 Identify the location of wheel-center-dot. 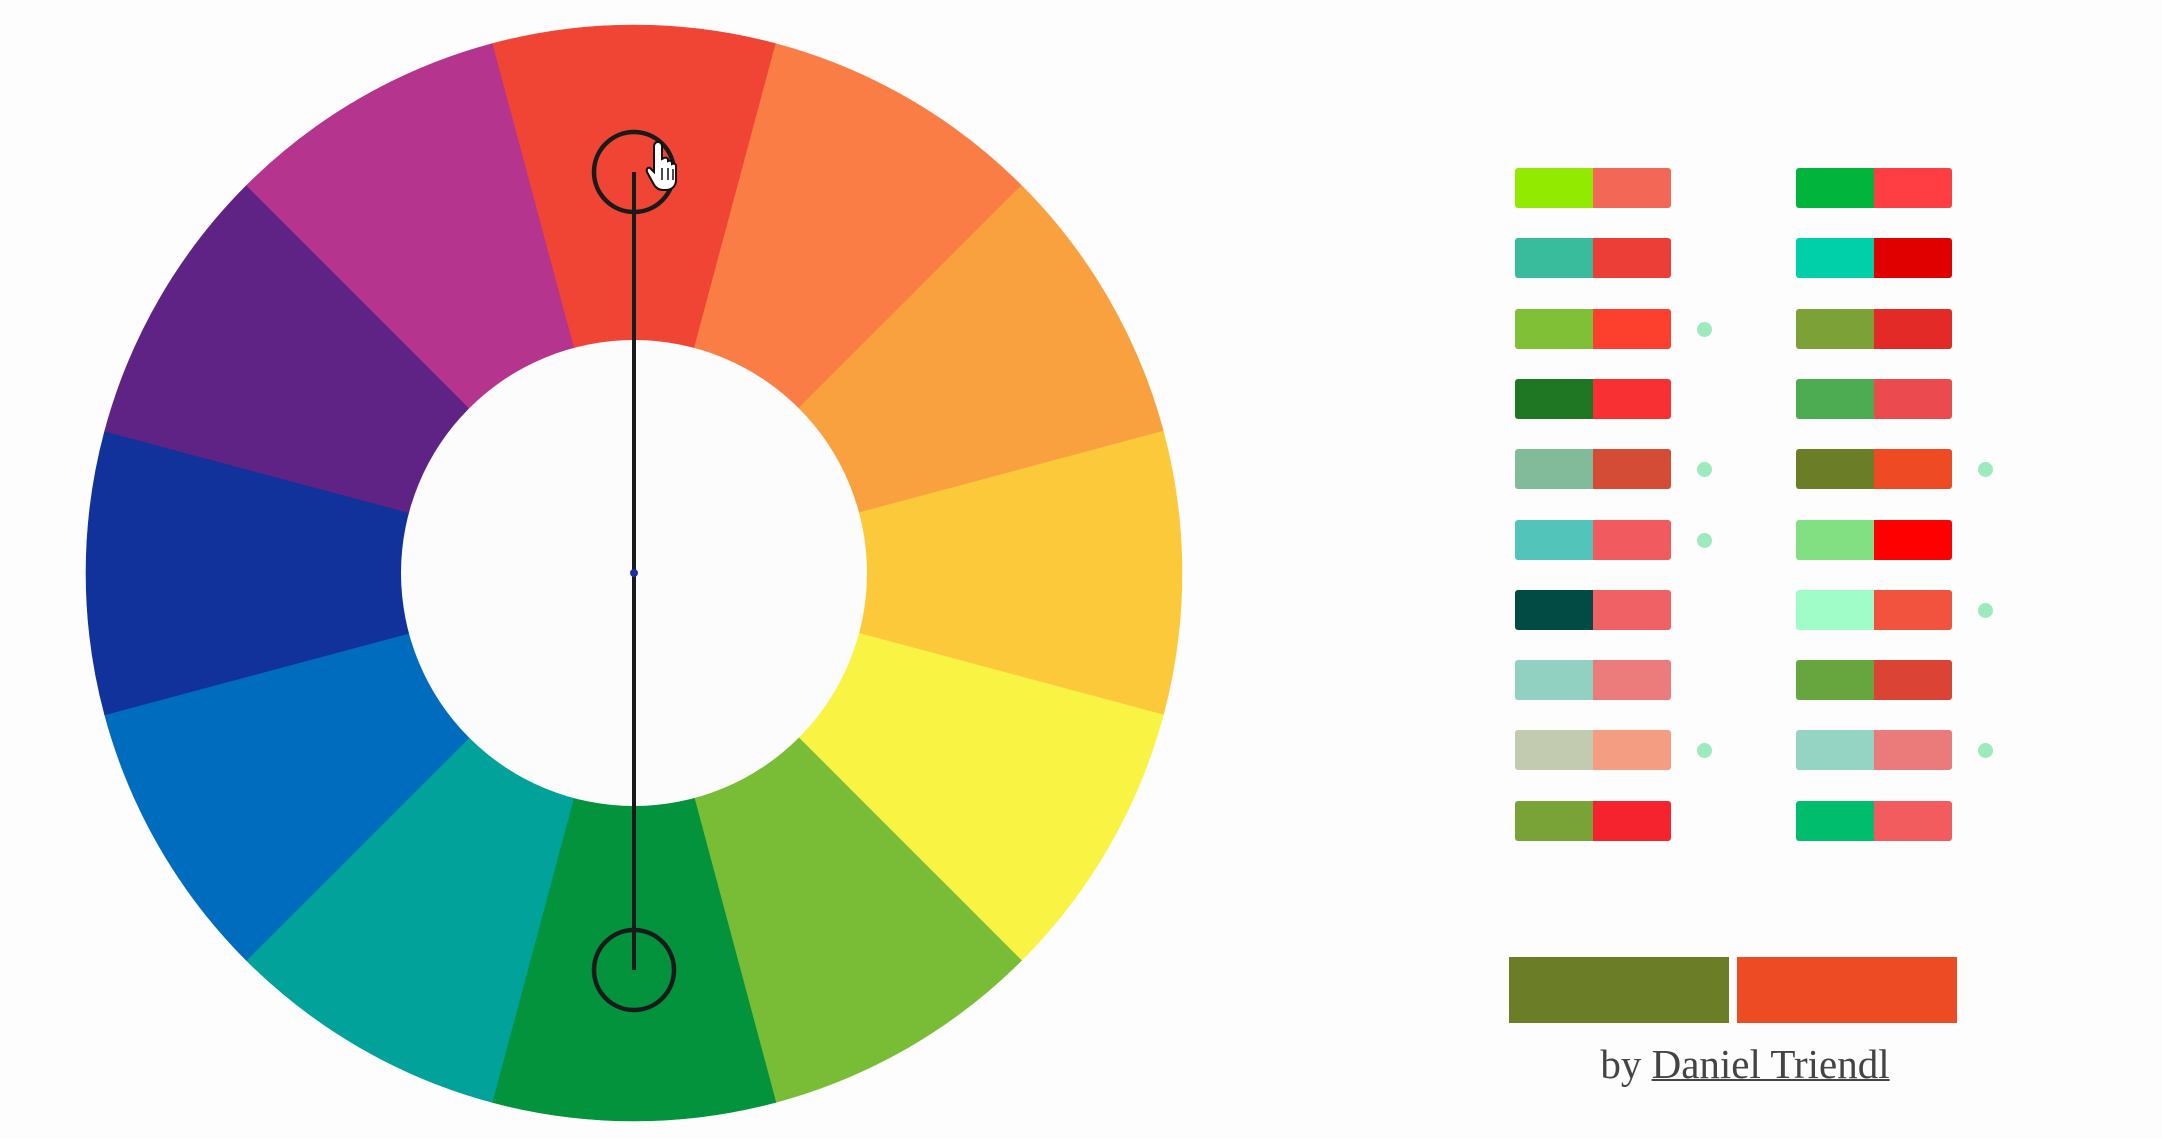
(634, 573).